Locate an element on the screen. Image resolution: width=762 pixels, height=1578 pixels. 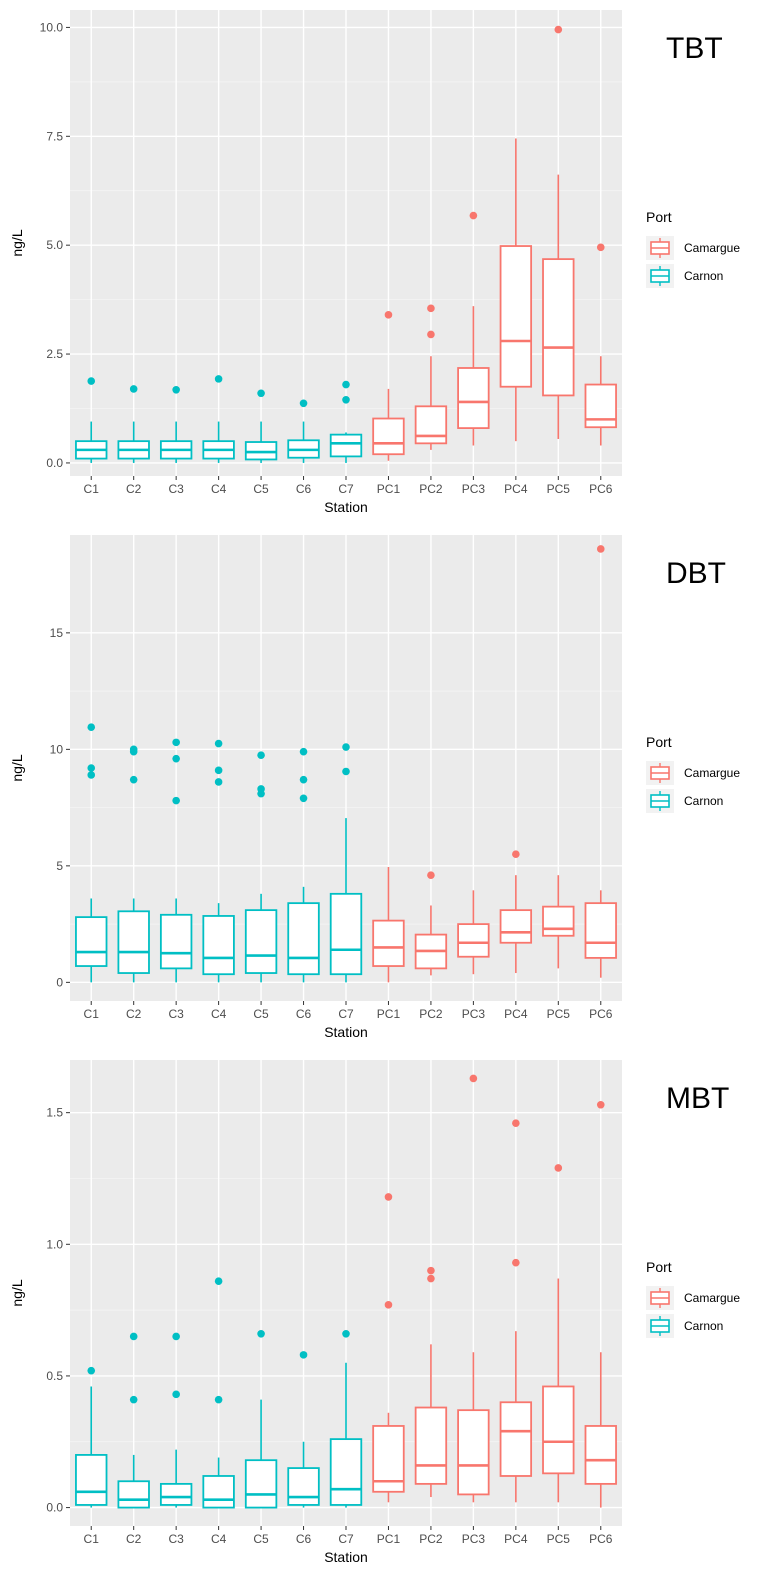
x-axis-title: Station is located at coordinates (346, 1032).